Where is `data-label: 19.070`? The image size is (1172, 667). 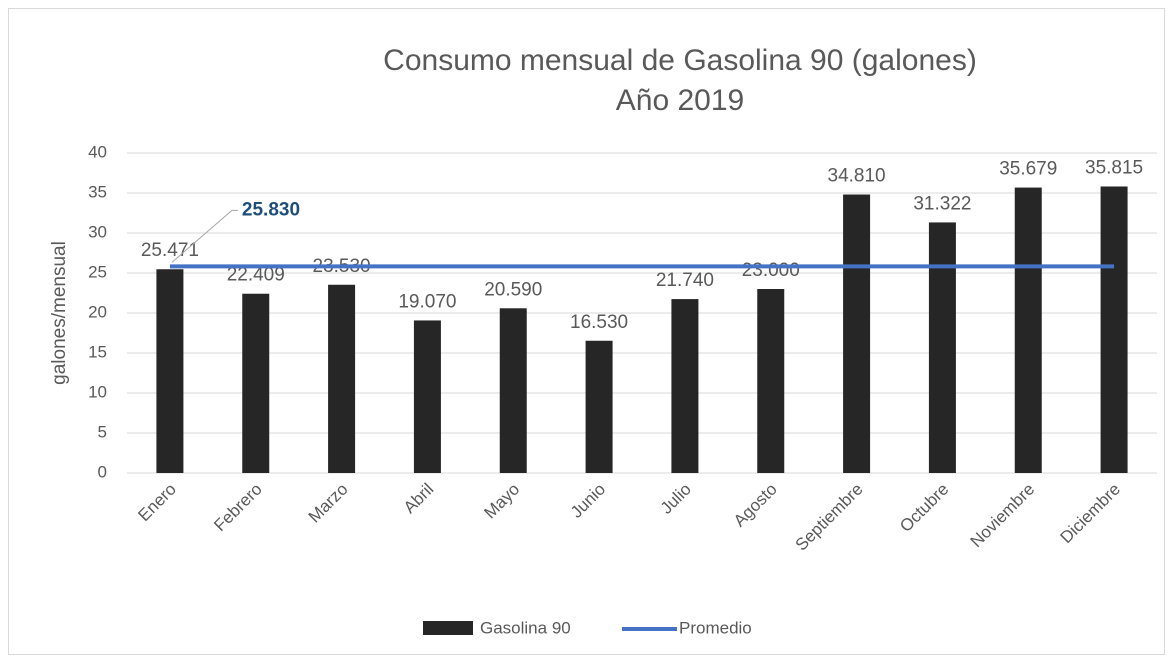 data-label: 19.070 is located at coordinates (427, 301).